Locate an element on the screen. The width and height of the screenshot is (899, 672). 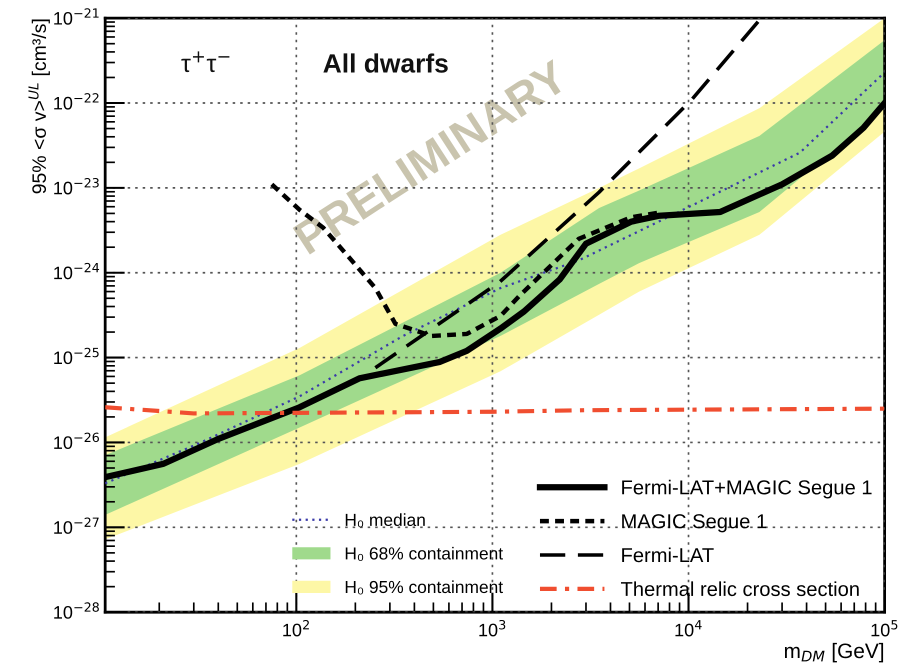
annotation: τ$^{+}$τ$^{−}$ is located at coordinates (205, 61).